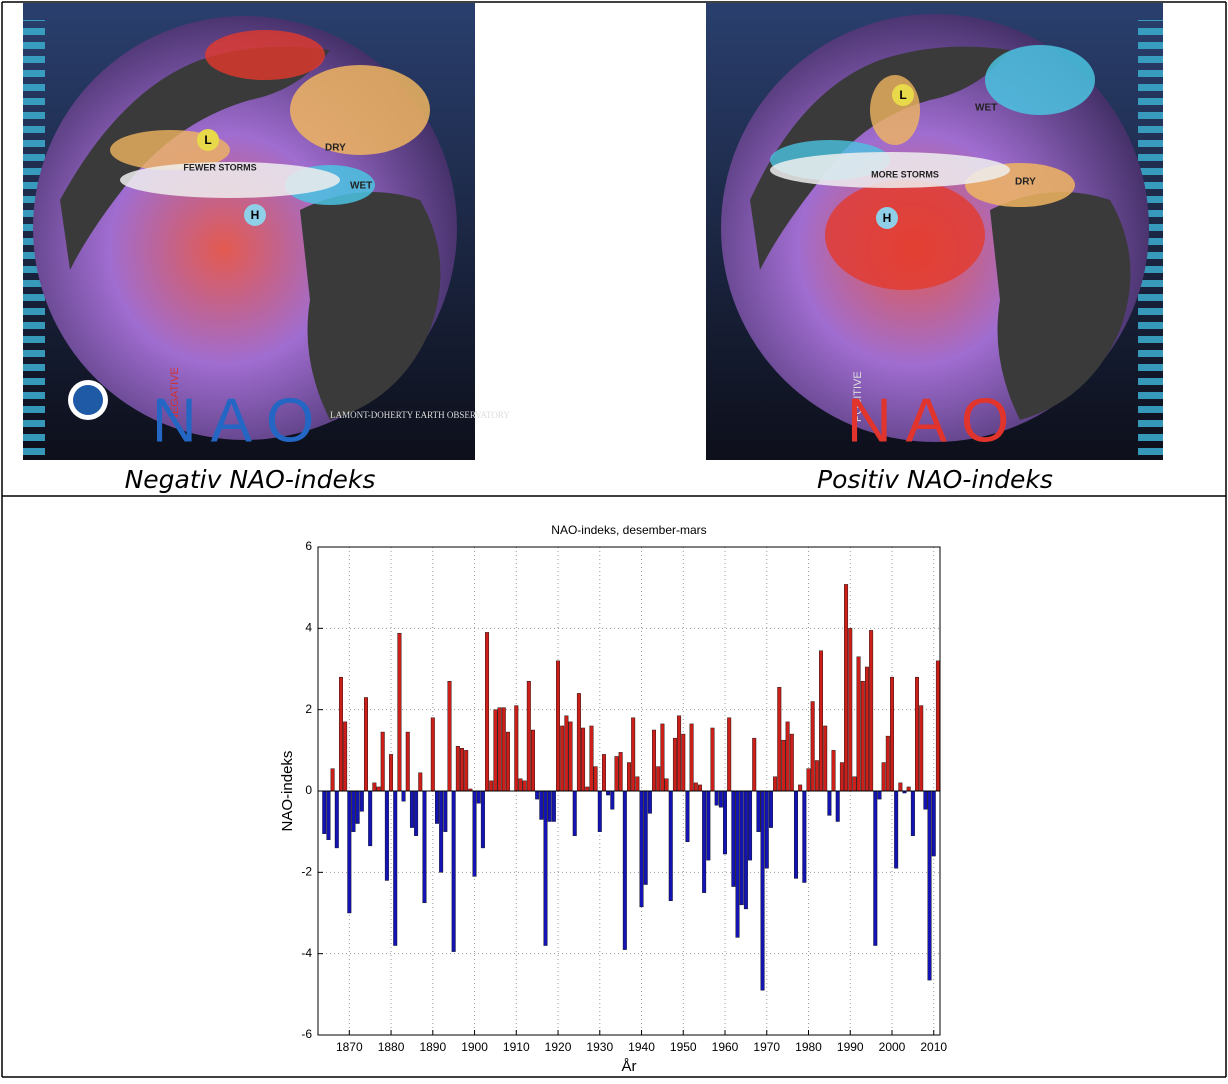 The height and width of the screenshot is (1084, 1228). What do you see at coordinates (391, 1047) in the screenshot?
I see `x-tick-label: 1880` at bounding box center [391, 1047].